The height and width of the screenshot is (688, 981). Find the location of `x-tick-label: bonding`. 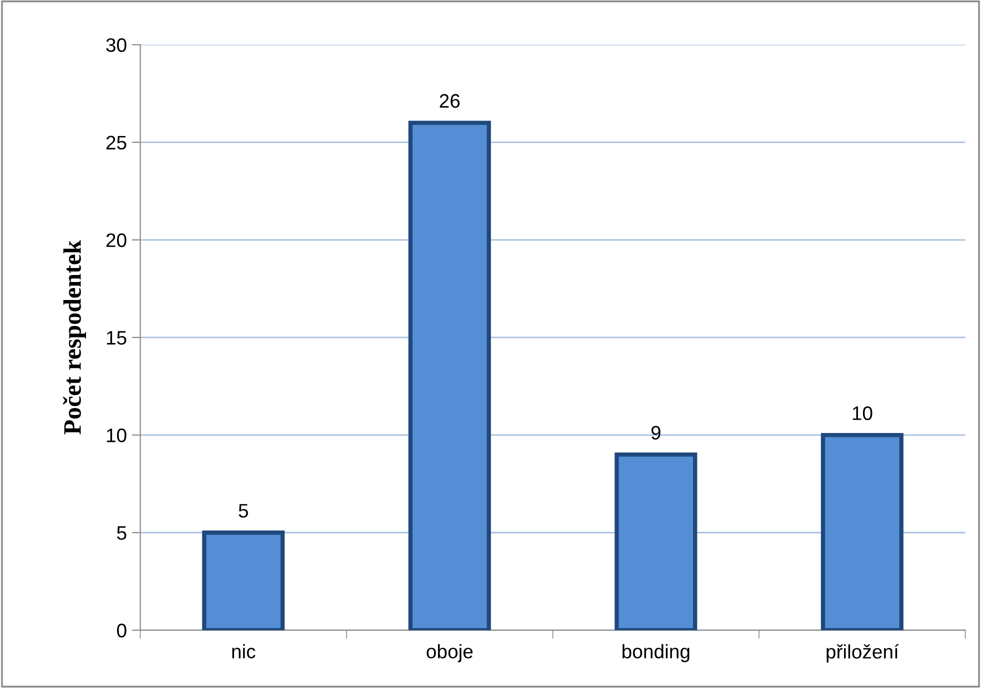

x-tick-label: bonding is located at coordinates (656, 653).